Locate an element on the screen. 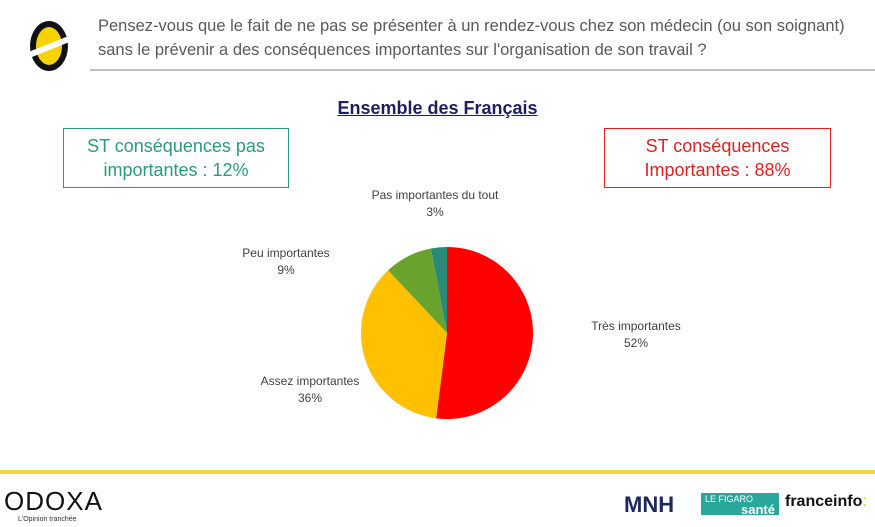 This screenshot has height=527, width=875. franceinfo-text: franceinfo is located at coordinates (824, 501).